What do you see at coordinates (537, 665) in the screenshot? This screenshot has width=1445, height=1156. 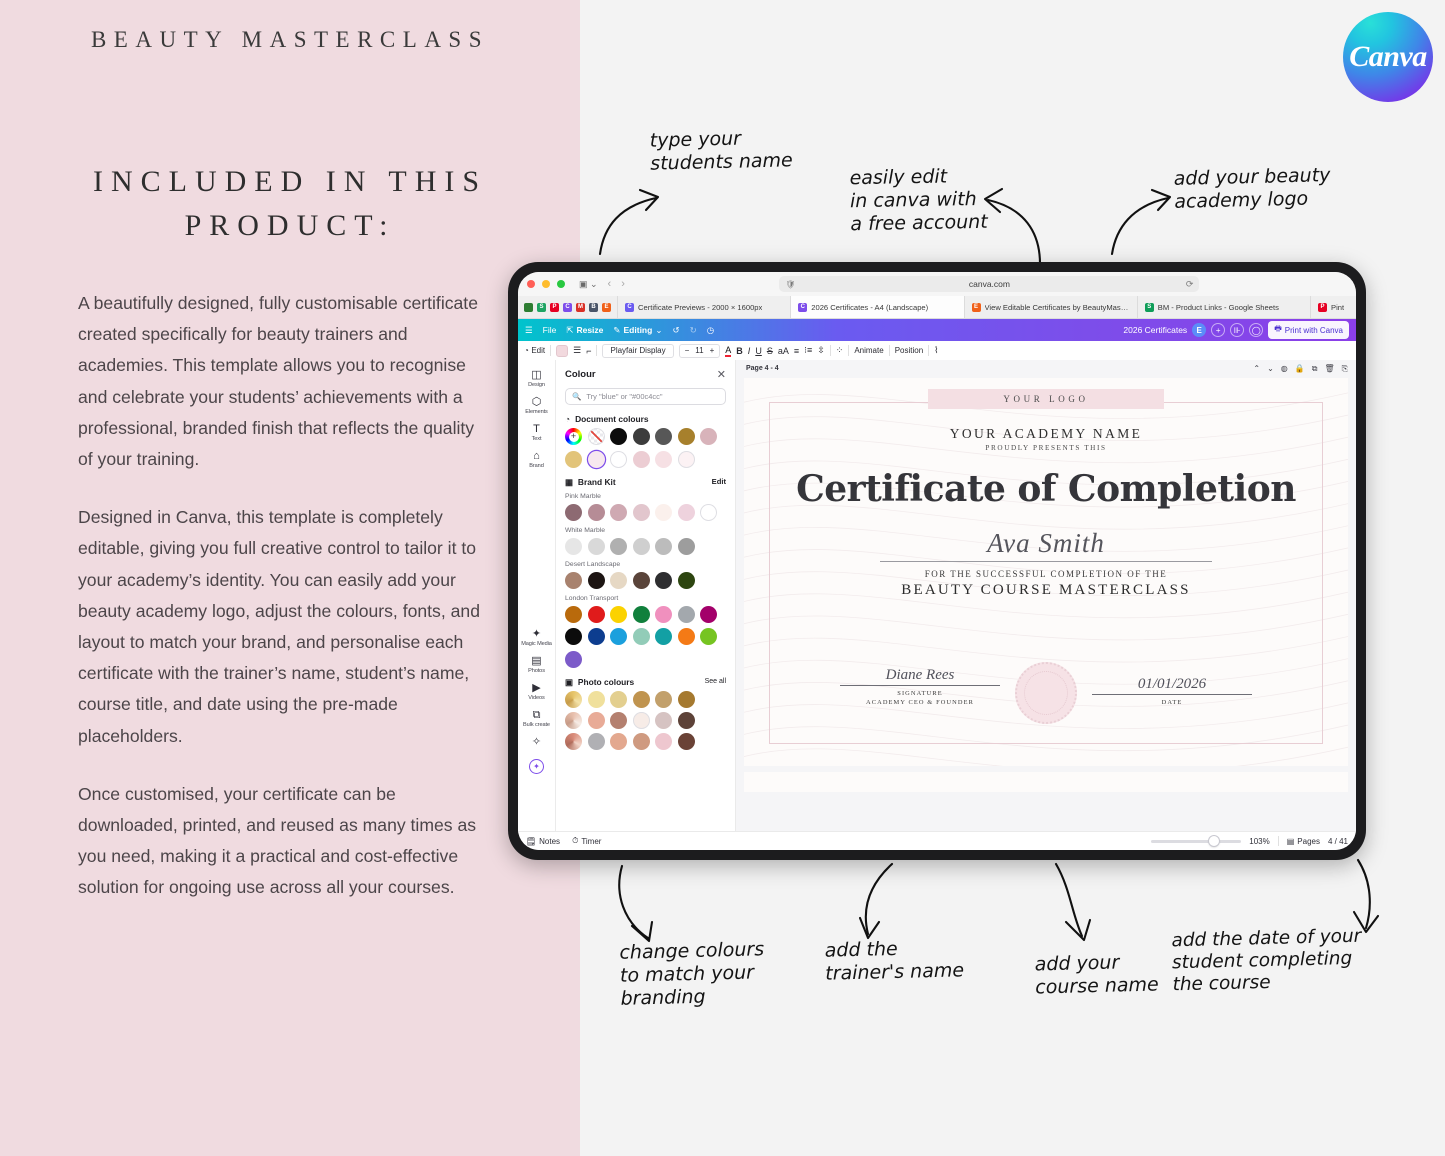 I see `sidebar-item-photos: ▤ Photos` at bounding box center [537, 665].